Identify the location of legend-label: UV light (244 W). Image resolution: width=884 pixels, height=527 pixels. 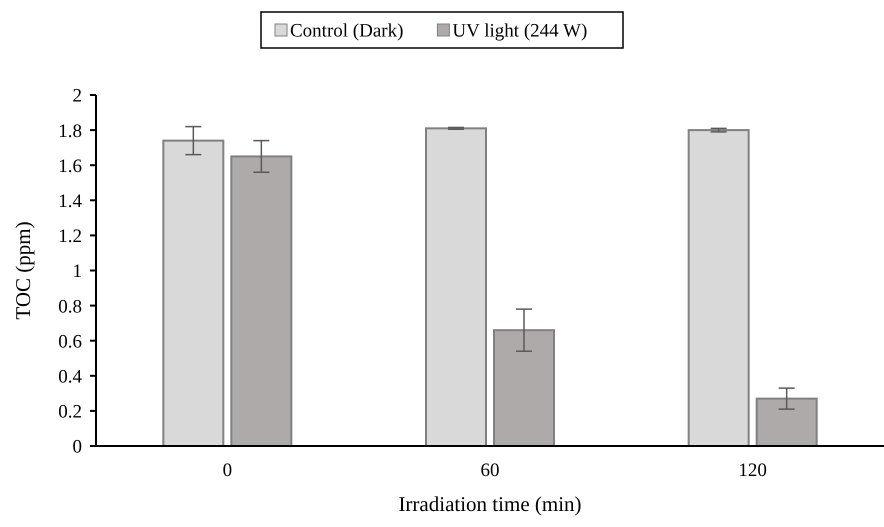
(520, 31).